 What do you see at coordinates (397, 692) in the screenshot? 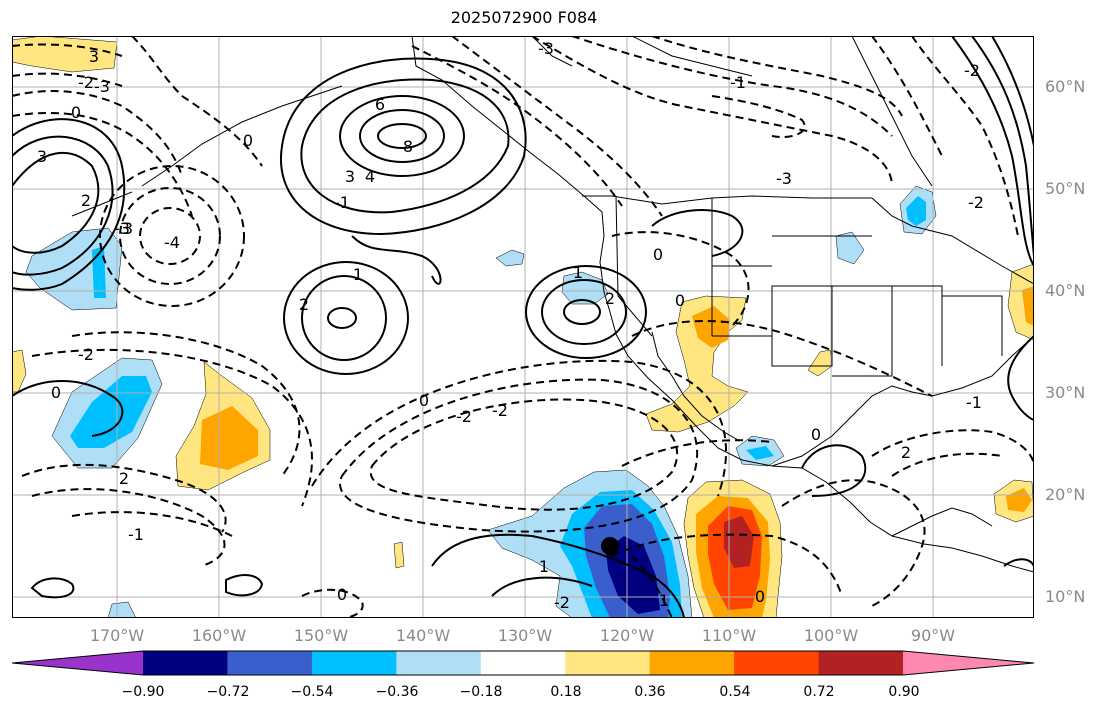
I see `colorbar-tick-label: −0.36` at bounding box center [397, 692].